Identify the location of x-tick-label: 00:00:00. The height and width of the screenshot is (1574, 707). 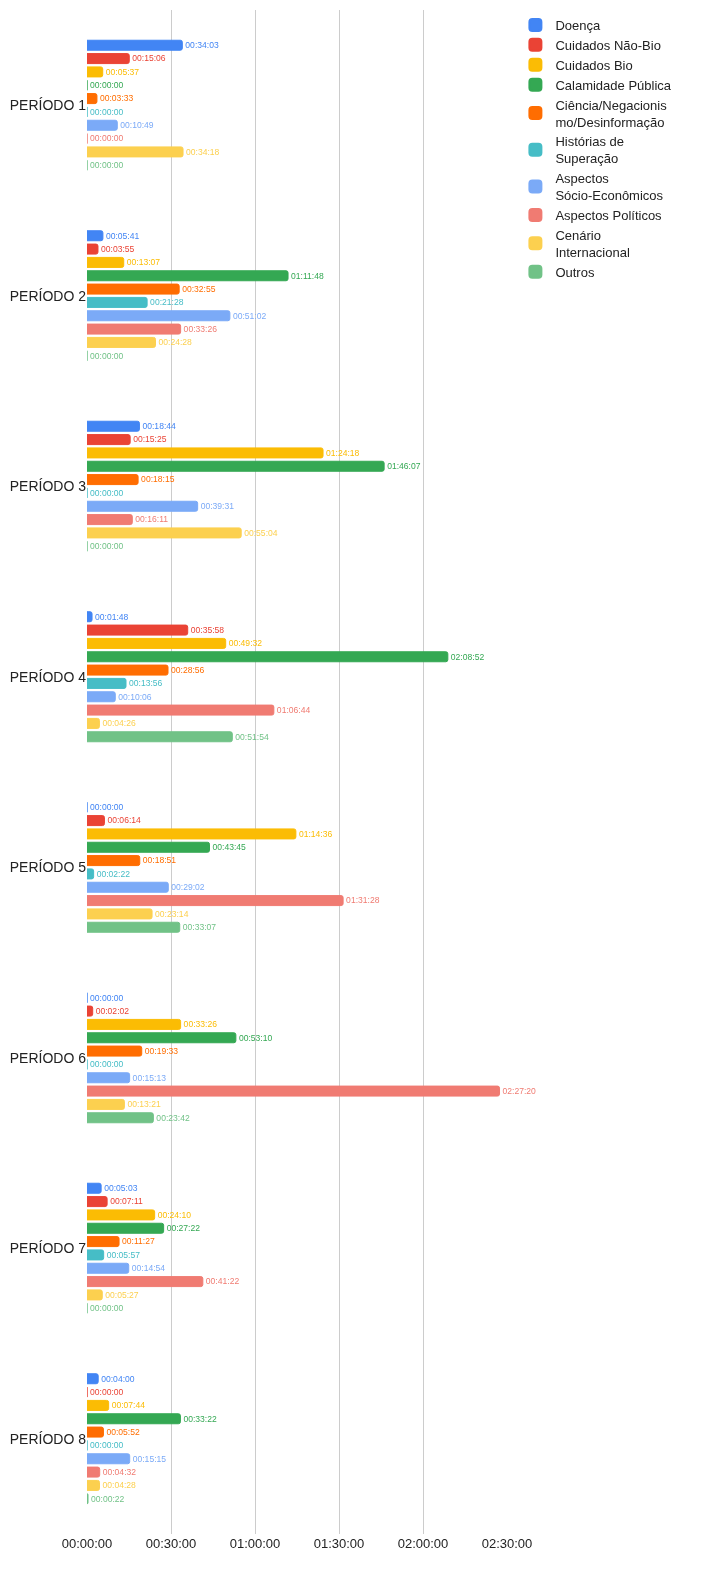
(87, 1543).